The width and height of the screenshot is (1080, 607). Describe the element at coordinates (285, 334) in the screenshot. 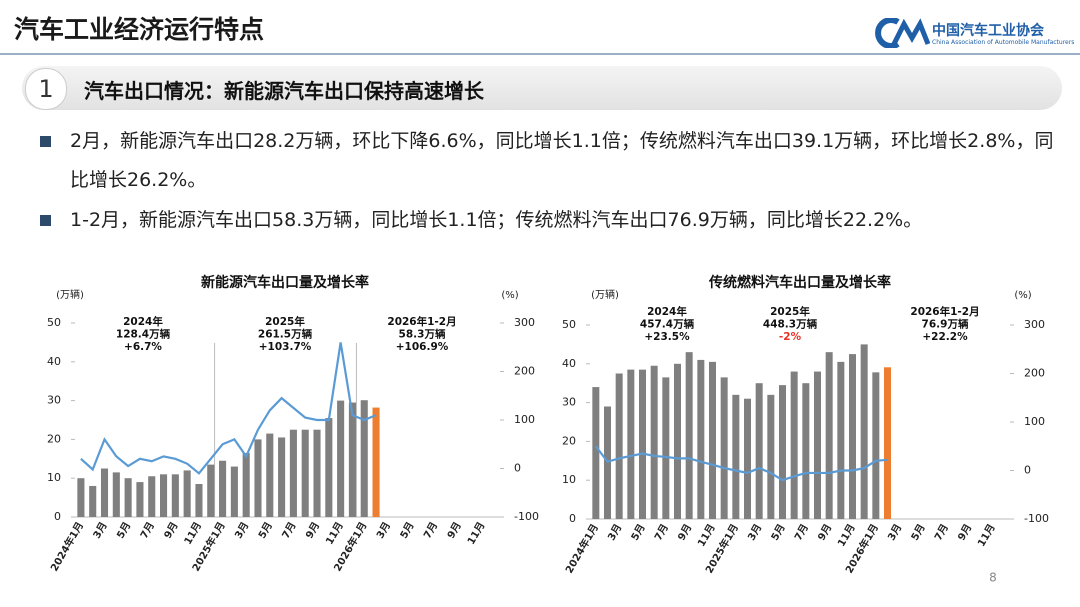

I see `annotation: 261.5万辆` at that location.